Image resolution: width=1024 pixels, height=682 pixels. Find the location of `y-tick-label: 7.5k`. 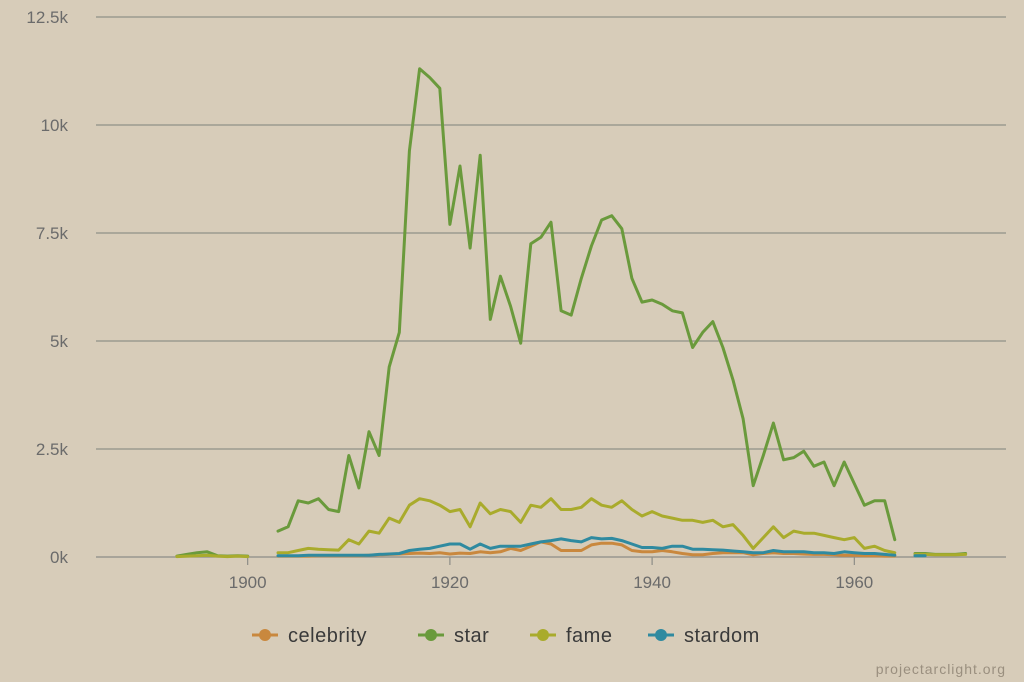

y-tick-label: 7.5k is located at coordinates (52, 233).